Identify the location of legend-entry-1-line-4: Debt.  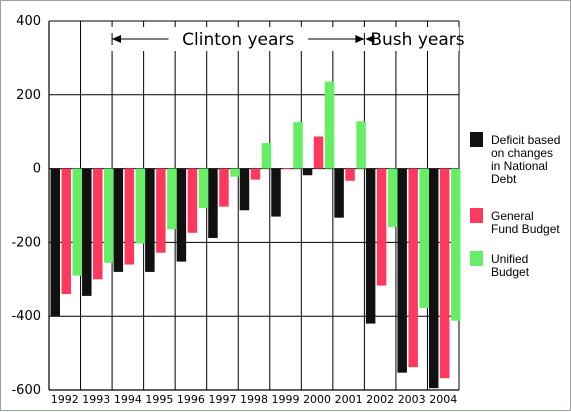
(504, 179).